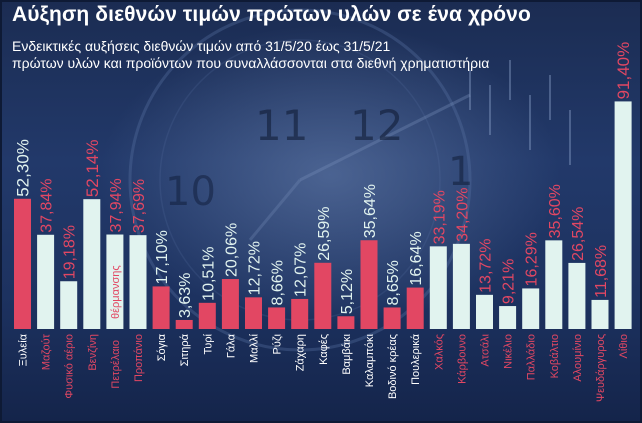 This screenshot has height=423, width=642. Describe the element at coordinates (255, 268) in the screenshot. I see `value-label-11: 12,72%` at that location.